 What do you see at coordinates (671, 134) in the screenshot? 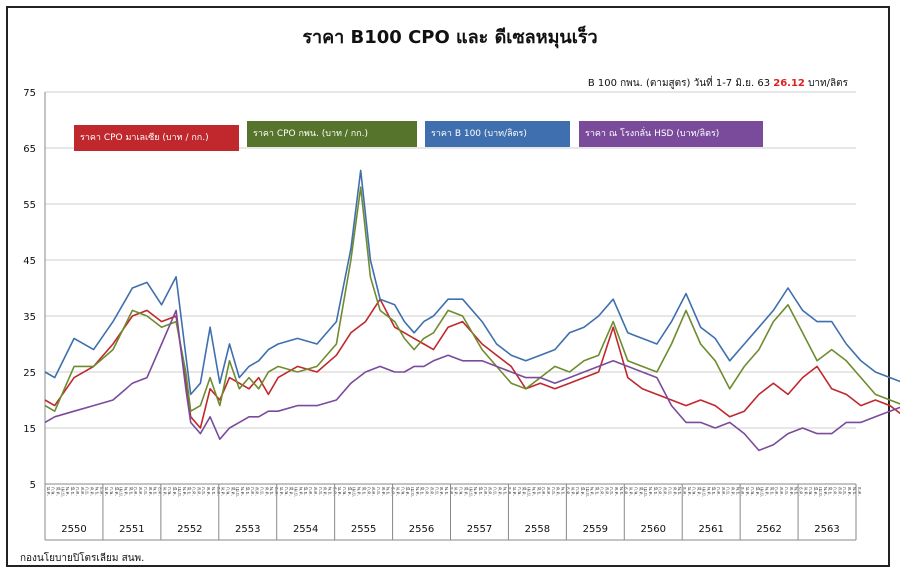
I see `legend-hsd: ราคา ณ โรงกลั่น HSD (บาท/ลิตร)` at bounding box center [671, 134].